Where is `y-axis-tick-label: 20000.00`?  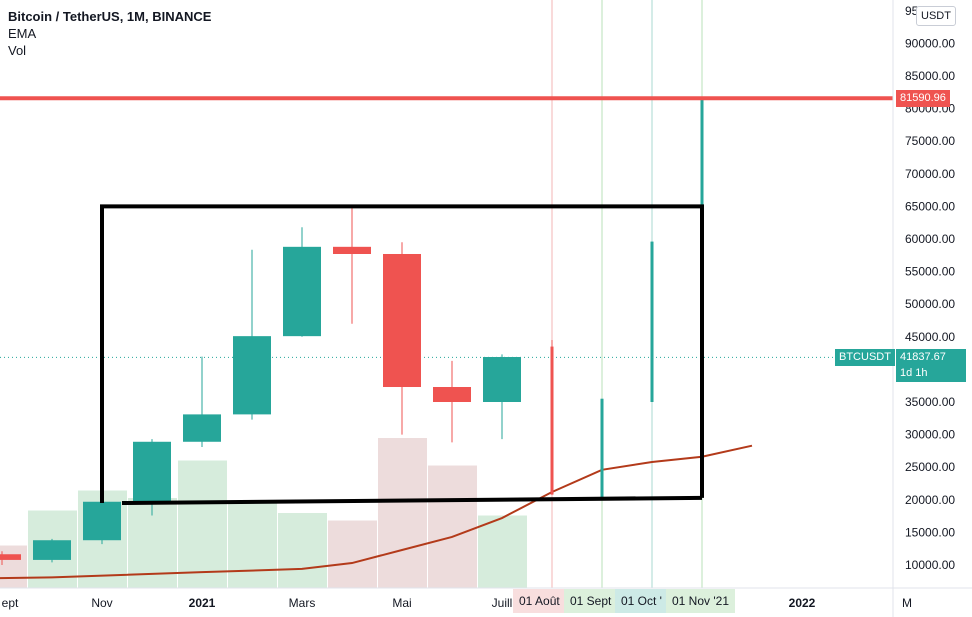
y-axis-tick-label: 20000.00 is located at coordinates (930, 500).